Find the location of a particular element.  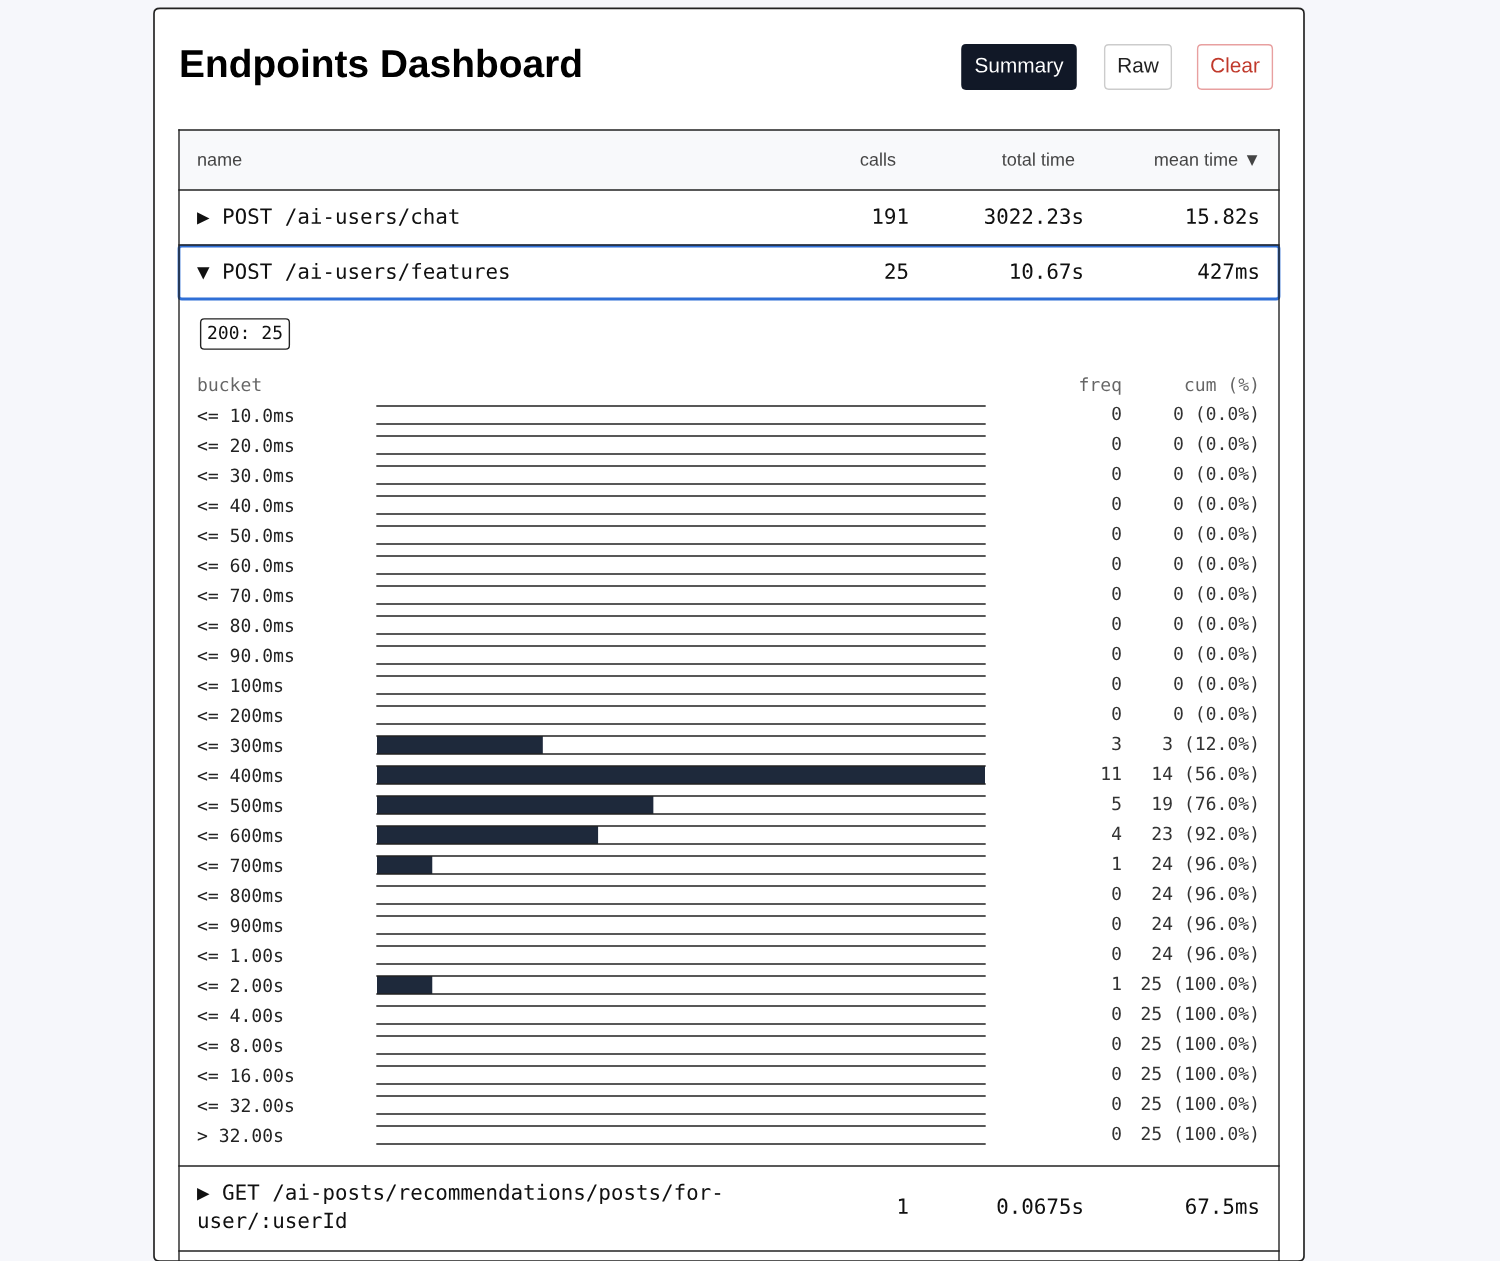

text: 23 (92.0%) is located at coordinates (1204, 834).